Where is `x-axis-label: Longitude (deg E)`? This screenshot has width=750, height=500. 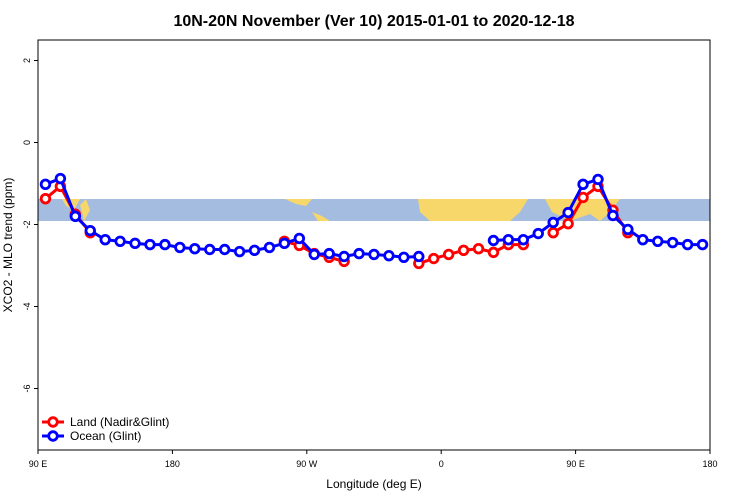
x-axis-label: Longitude (deg E) is located at coordinates (373, 484).